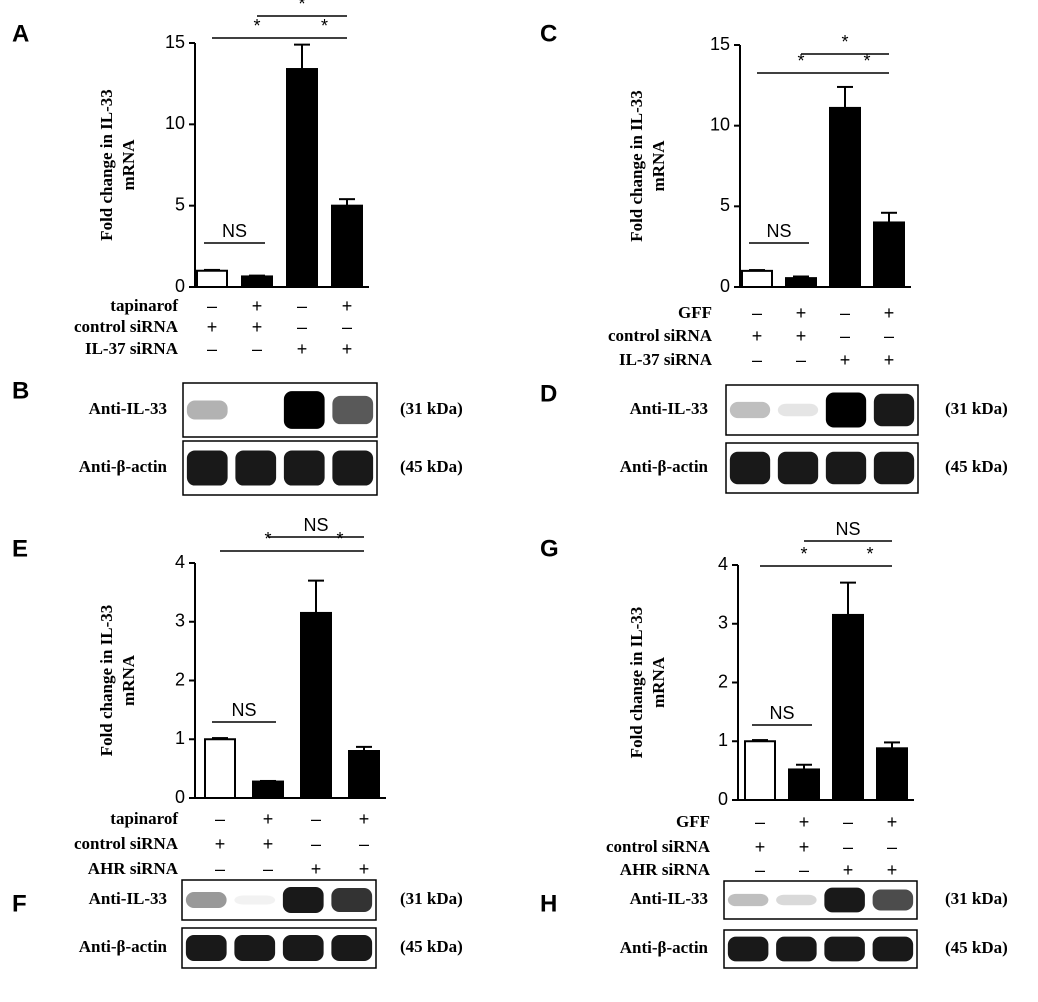  Describe the element at coordinates (725, 205) in the screenshot. I see `y-tick-label: 5` at that location.